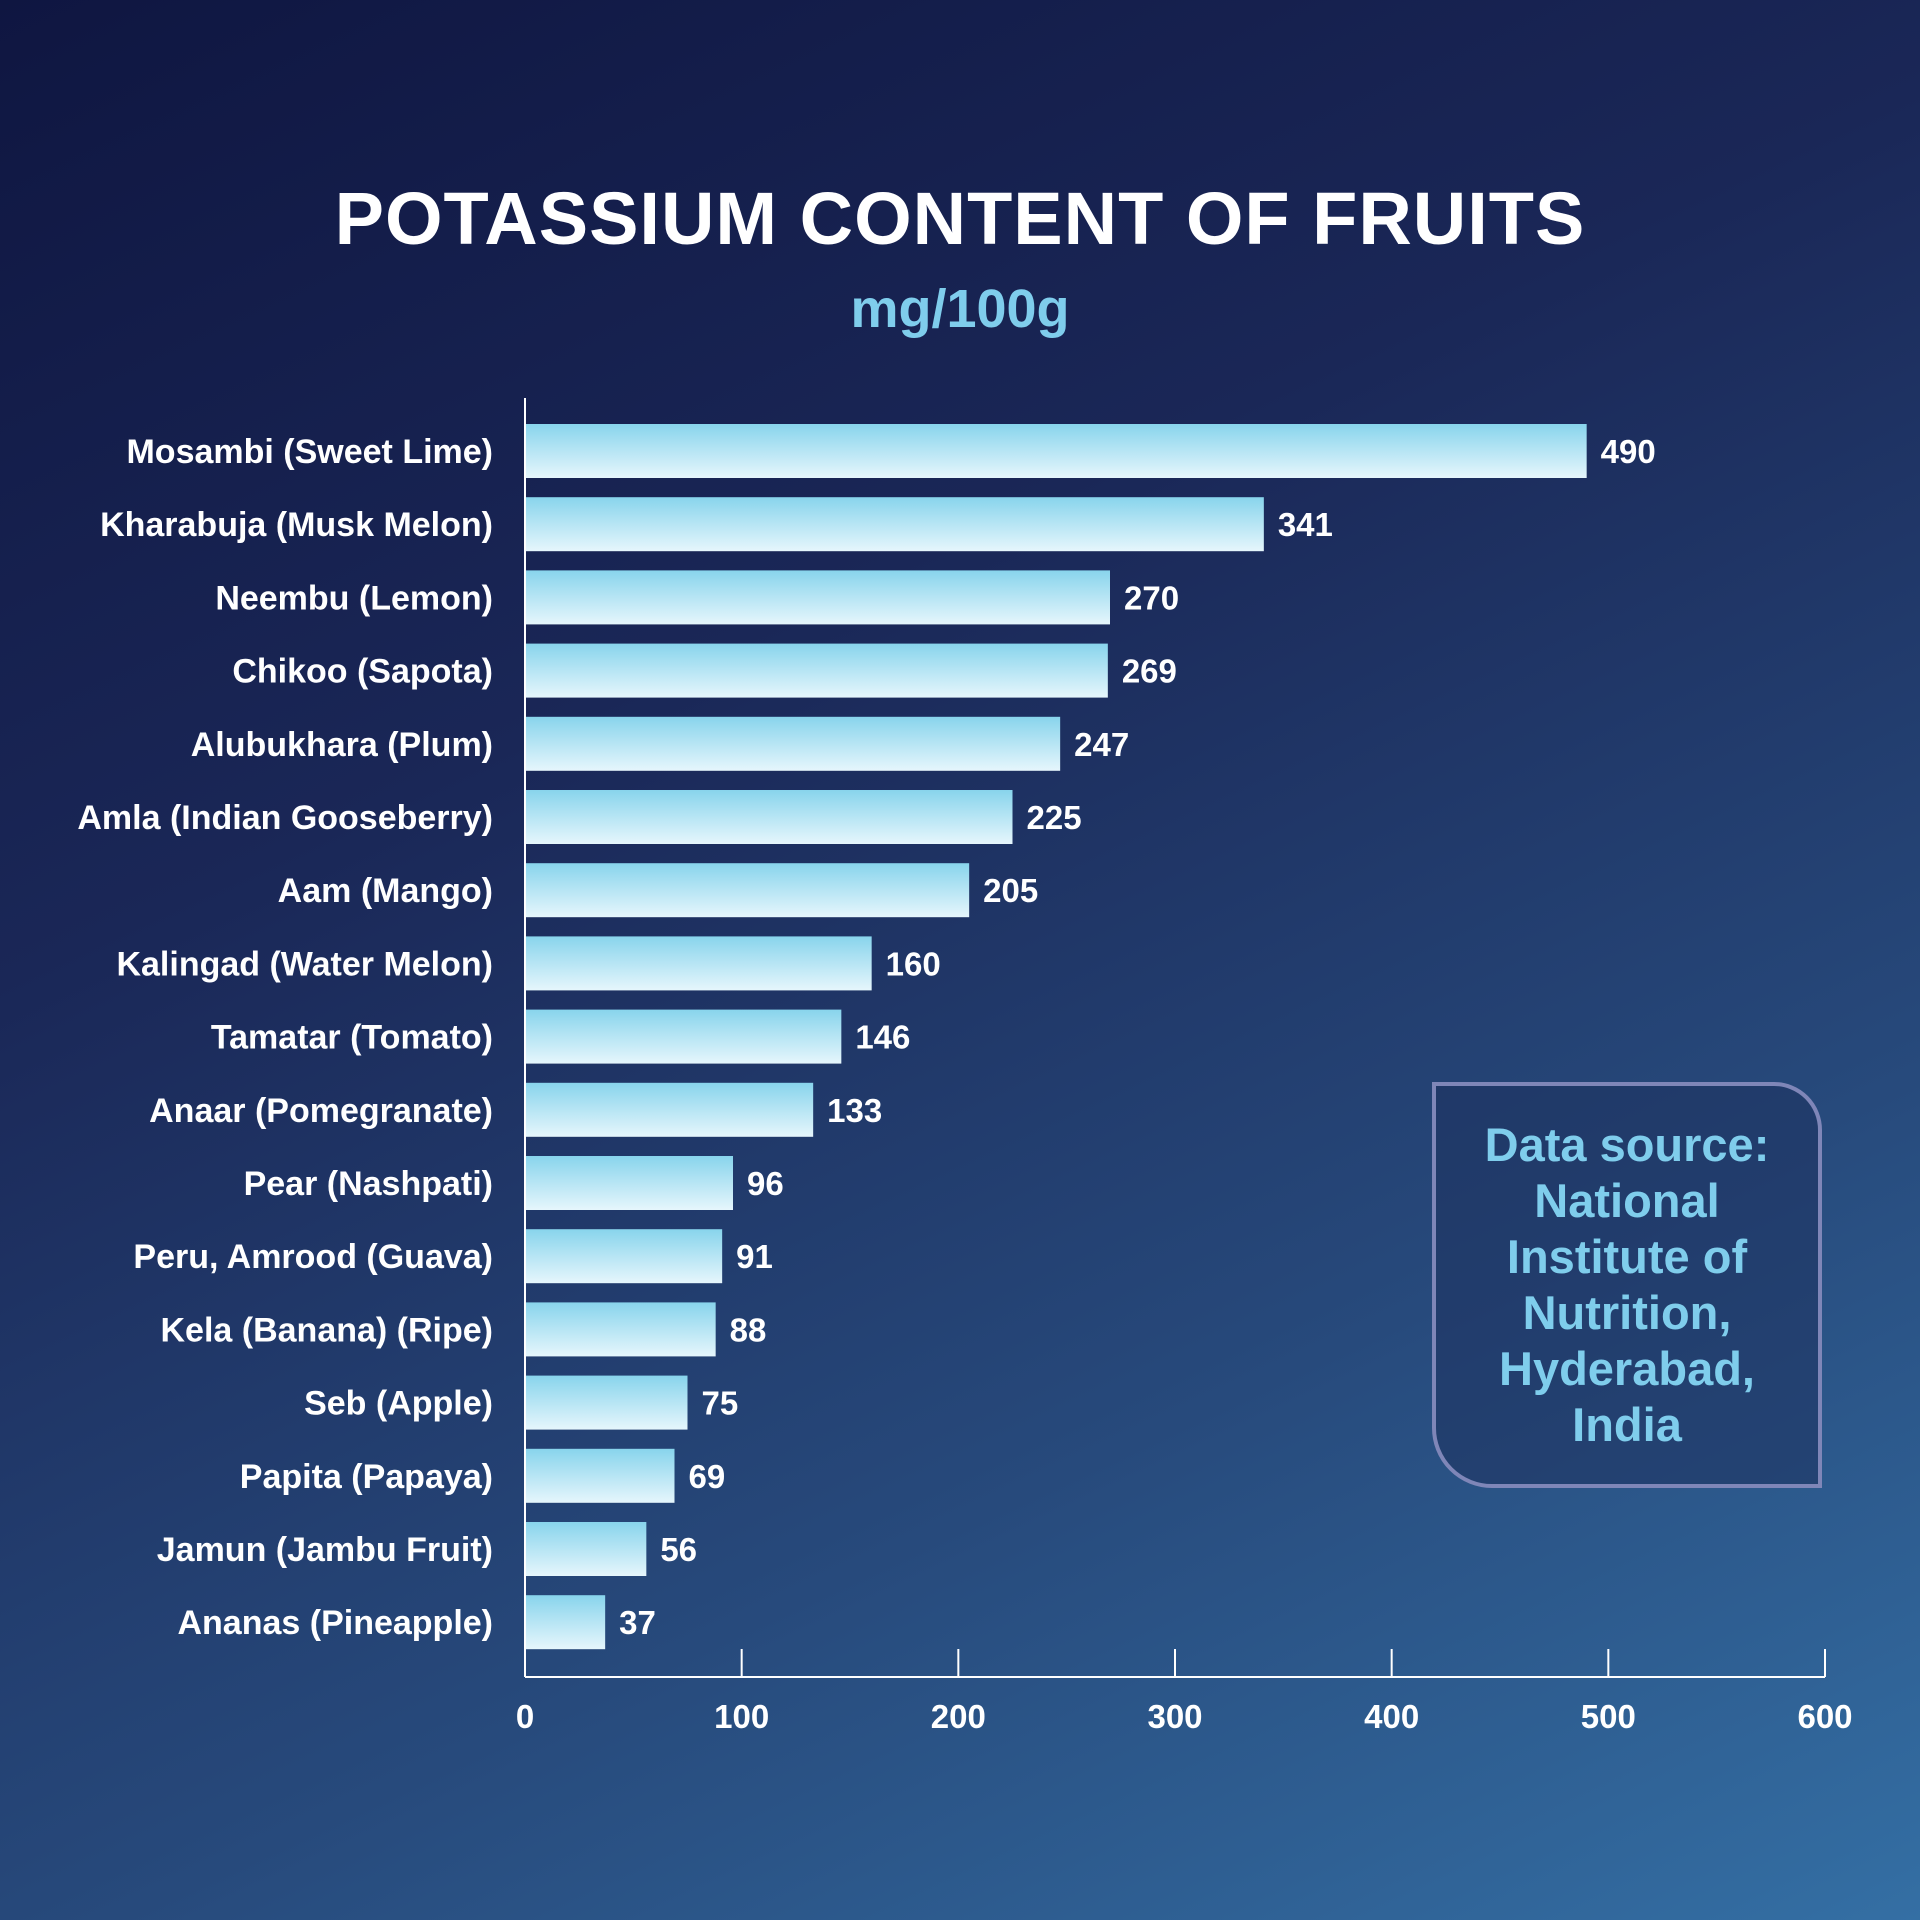 Image resolution: width=1920 pixels, height=1920 pixels. Describe the element at coordinates (1101, 744) in the screenshot. I see `value-label: 247` at that location.